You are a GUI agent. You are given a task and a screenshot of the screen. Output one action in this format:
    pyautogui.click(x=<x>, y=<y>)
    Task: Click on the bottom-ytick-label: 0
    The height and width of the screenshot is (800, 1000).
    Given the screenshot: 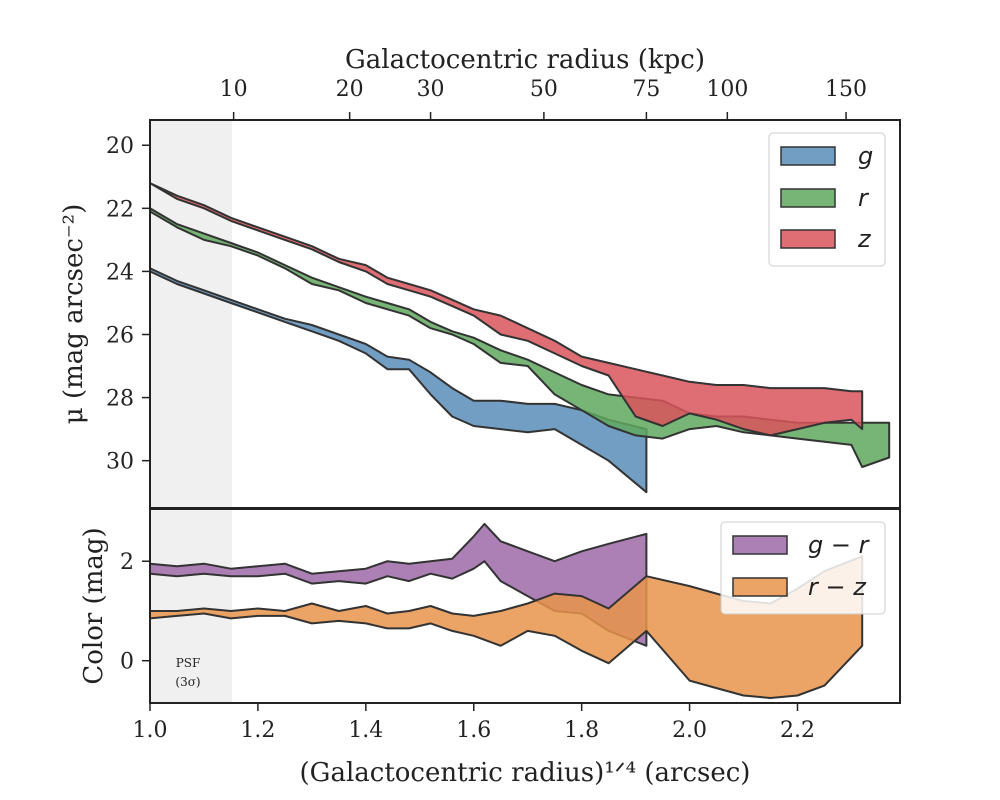 What is the action you would take?
    pyautogui.click(x=127, y=662)
    